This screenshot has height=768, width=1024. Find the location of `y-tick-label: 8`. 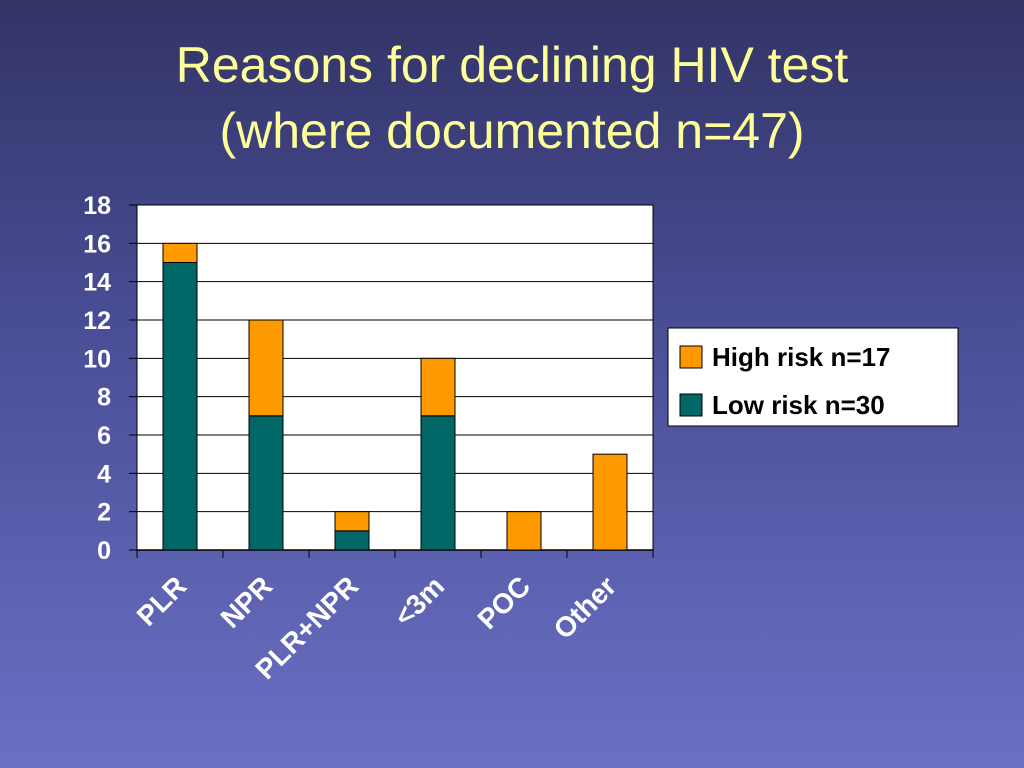

y-tick-label: 8 is located at coordinates (104, 398).